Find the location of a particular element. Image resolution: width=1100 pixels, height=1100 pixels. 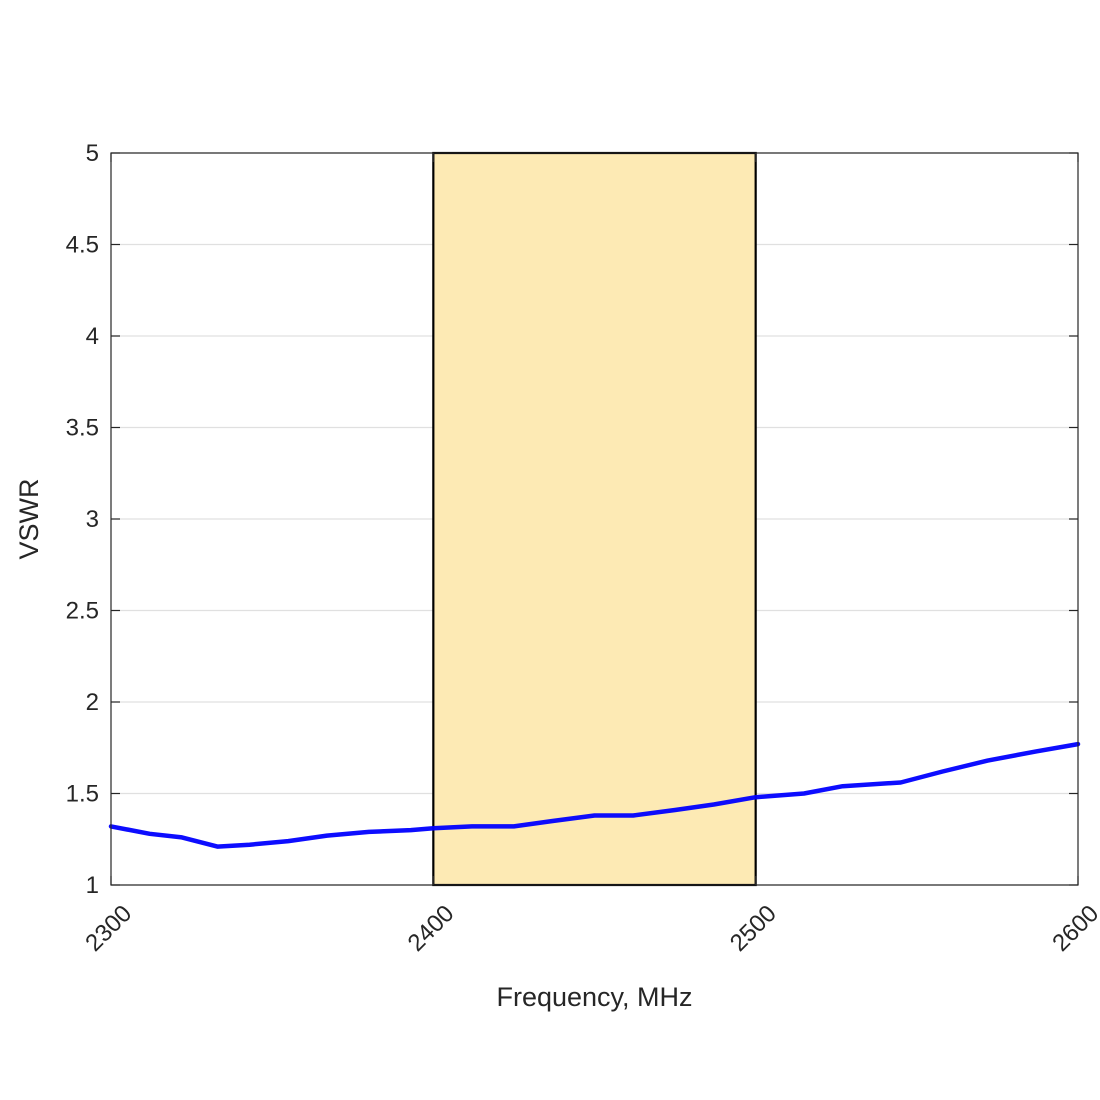

y-tick-label: 4 is located at coordinates (92, 336).